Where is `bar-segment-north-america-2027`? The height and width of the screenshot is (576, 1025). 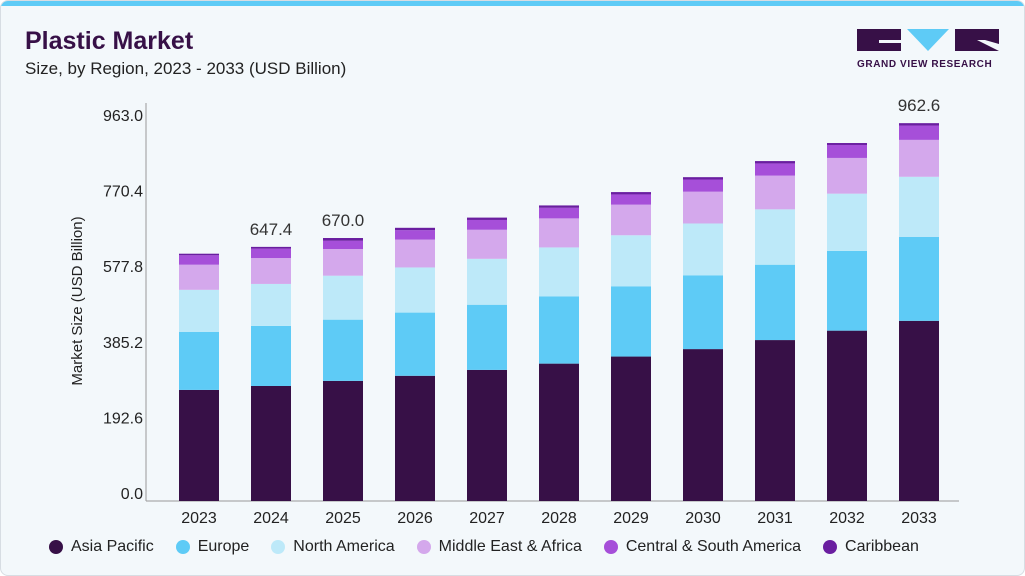
bar-segment-north-america-2027 is located at coordinates (487, 281).